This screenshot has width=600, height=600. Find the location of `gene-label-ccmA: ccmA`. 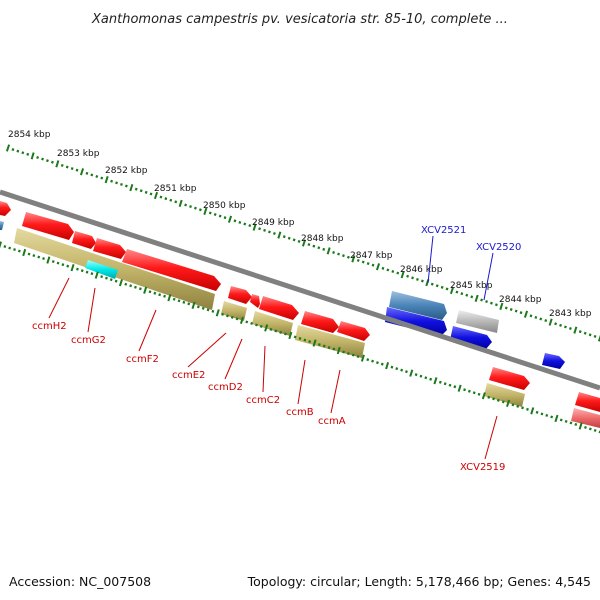

gene-label-ccmA: ccmA is located at coordinates (332, 421).